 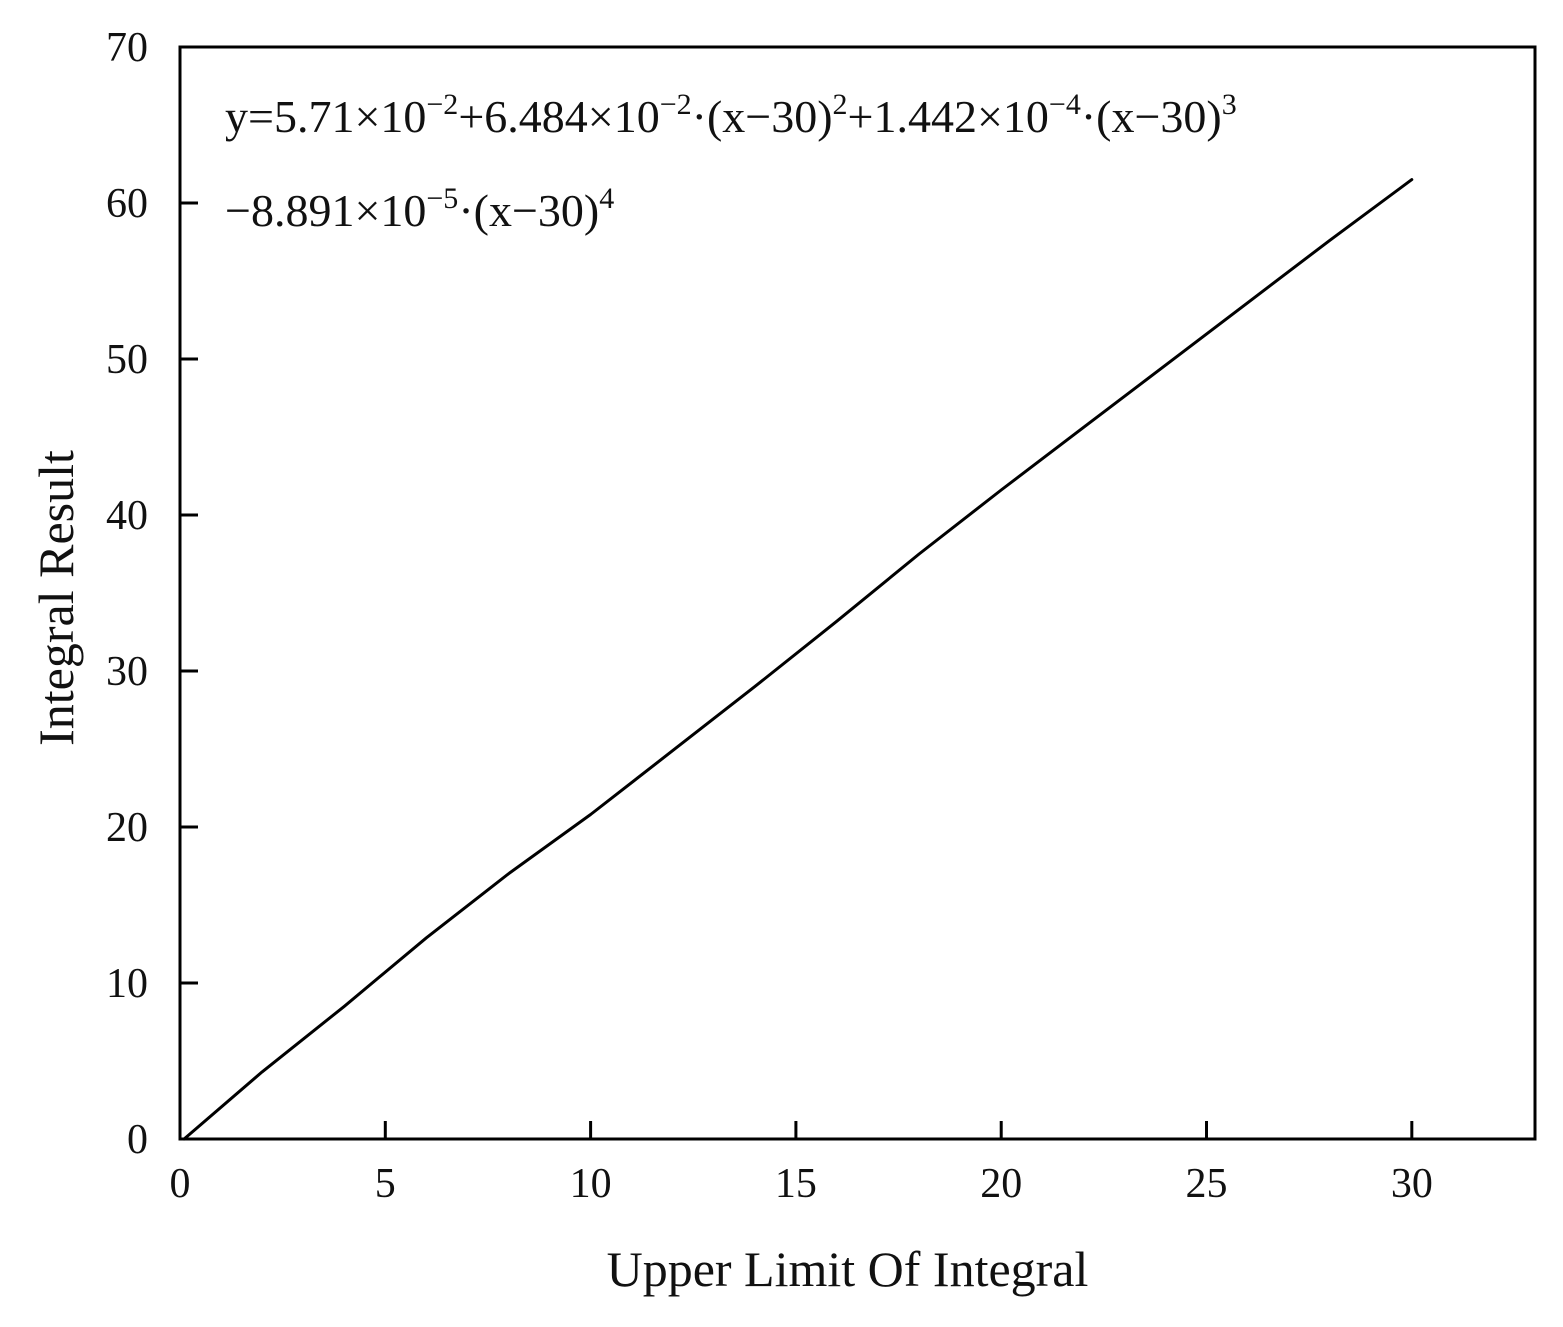 I want to click on y-tick-label: 70, so click(x=127, y=48).